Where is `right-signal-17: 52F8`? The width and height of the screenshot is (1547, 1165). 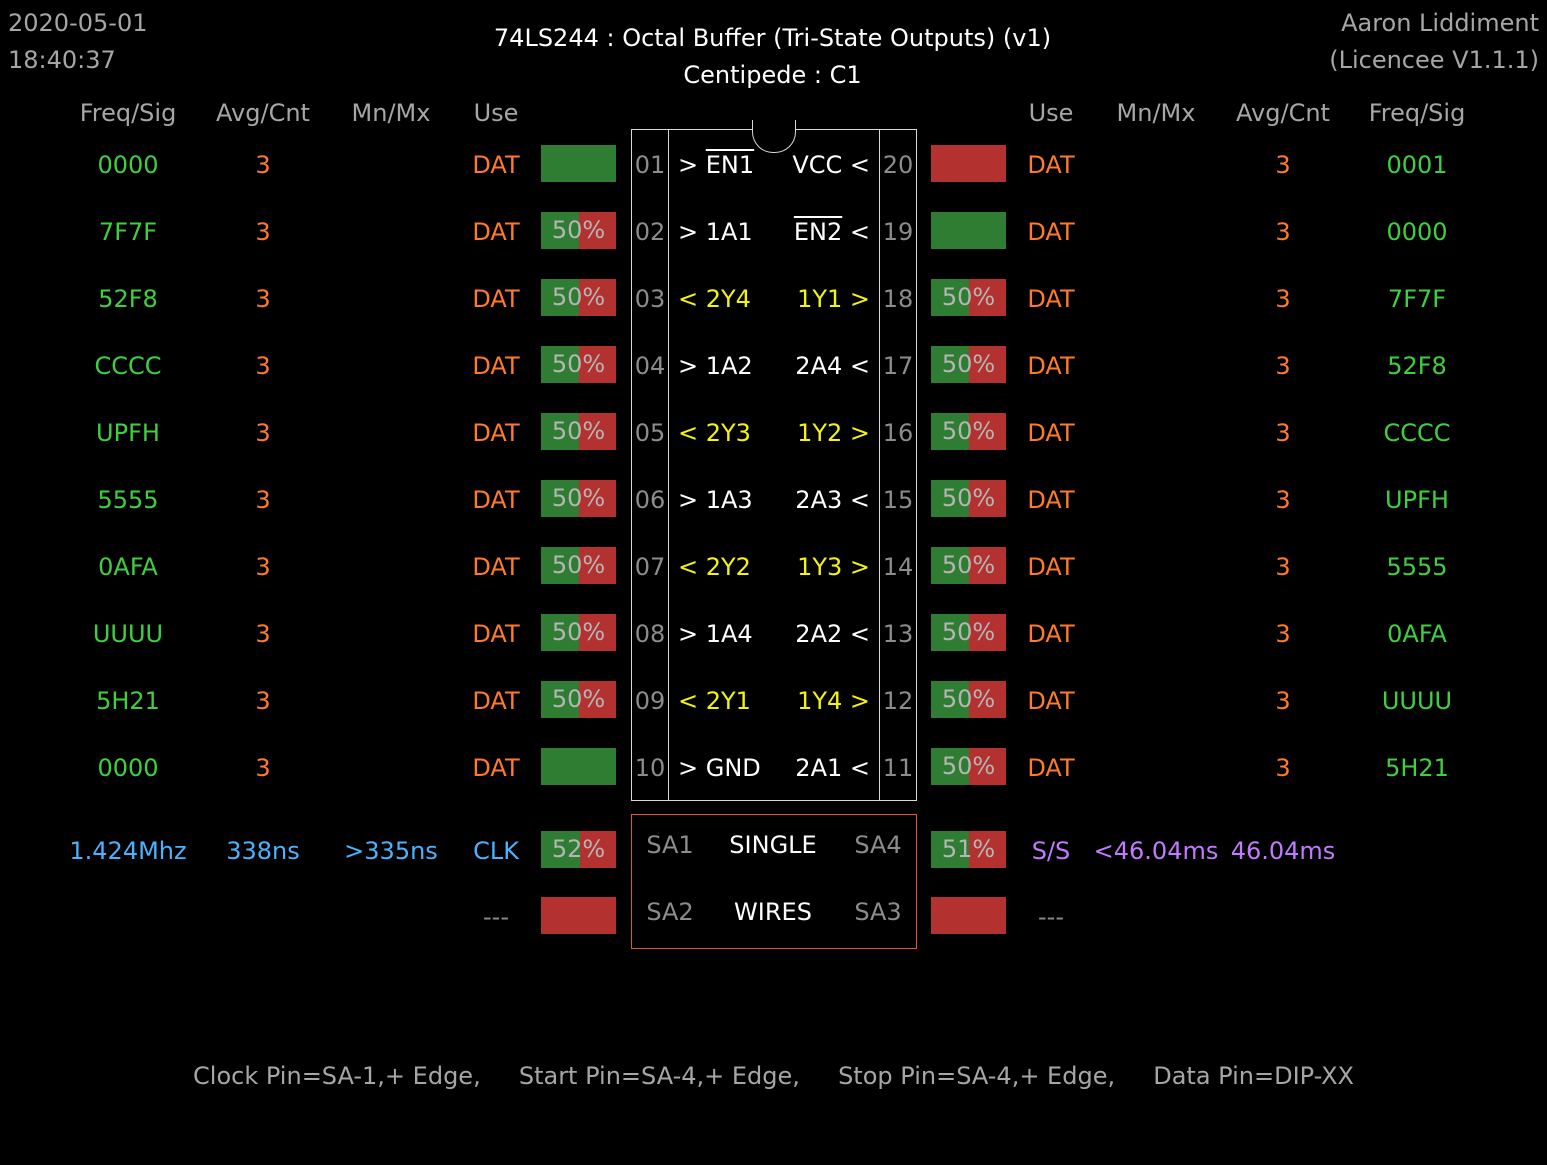 right-signal-17: 52F8 is located at coordinates (1417, 366).